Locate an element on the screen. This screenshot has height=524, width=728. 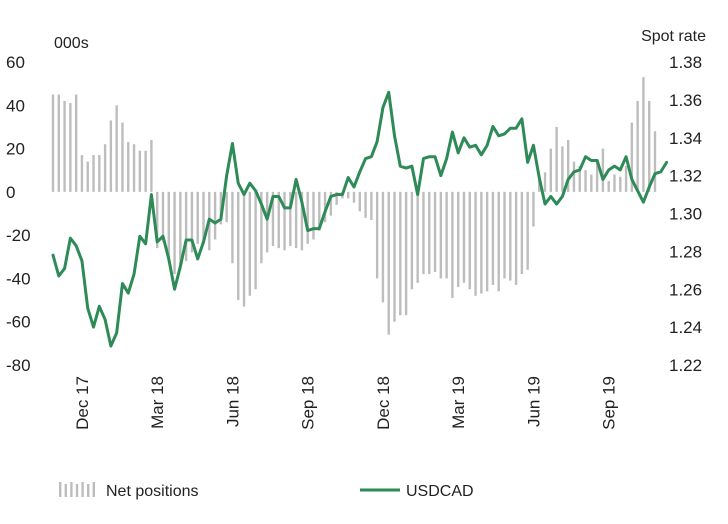
right-tick-label: 1.28 is located at coordinates (685, 251).